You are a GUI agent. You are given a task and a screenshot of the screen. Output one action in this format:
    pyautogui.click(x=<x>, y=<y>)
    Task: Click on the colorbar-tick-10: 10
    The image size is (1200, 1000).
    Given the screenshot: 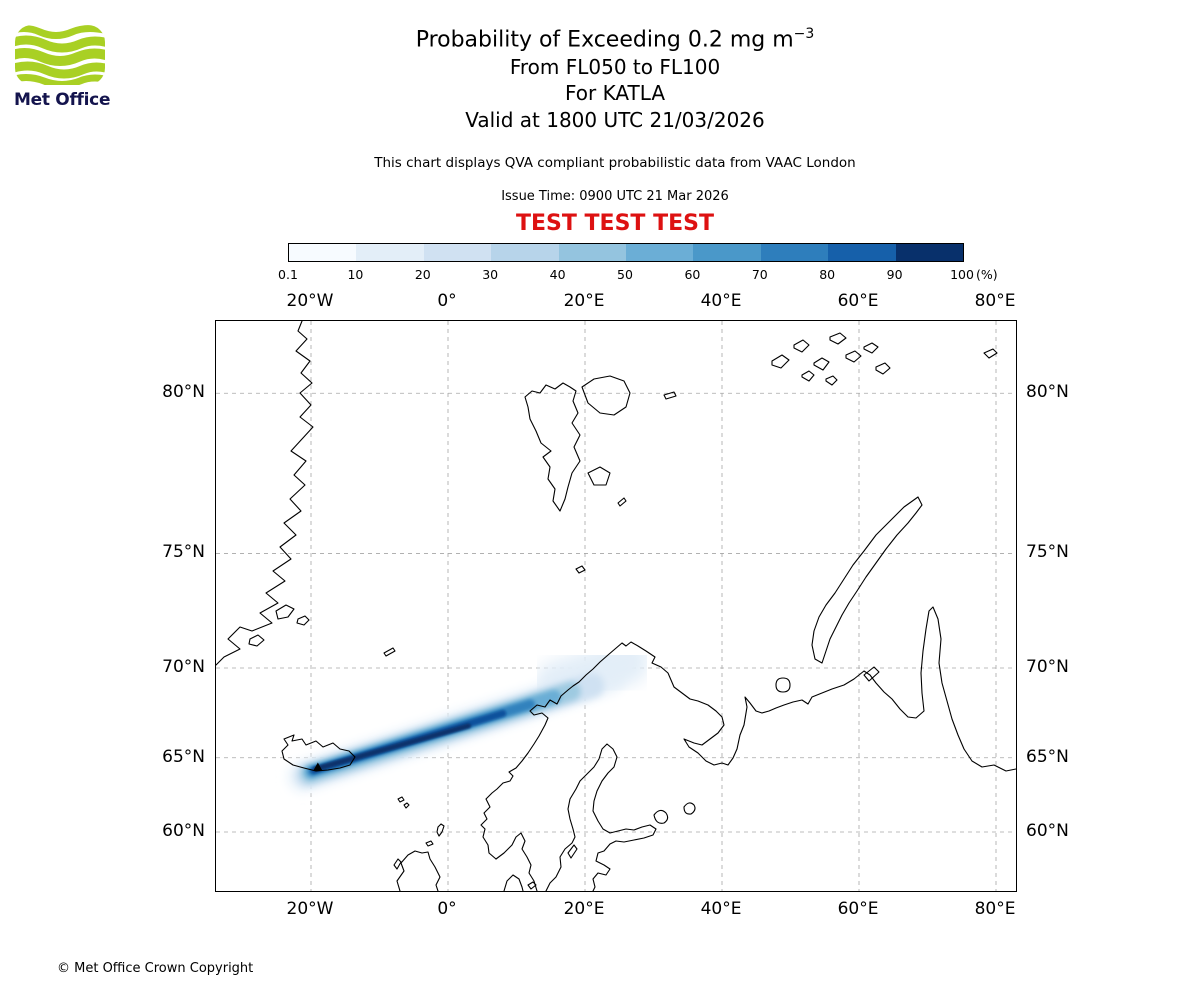 What is the action you would take?
    pyautogui.click(x=355, y=274)
    